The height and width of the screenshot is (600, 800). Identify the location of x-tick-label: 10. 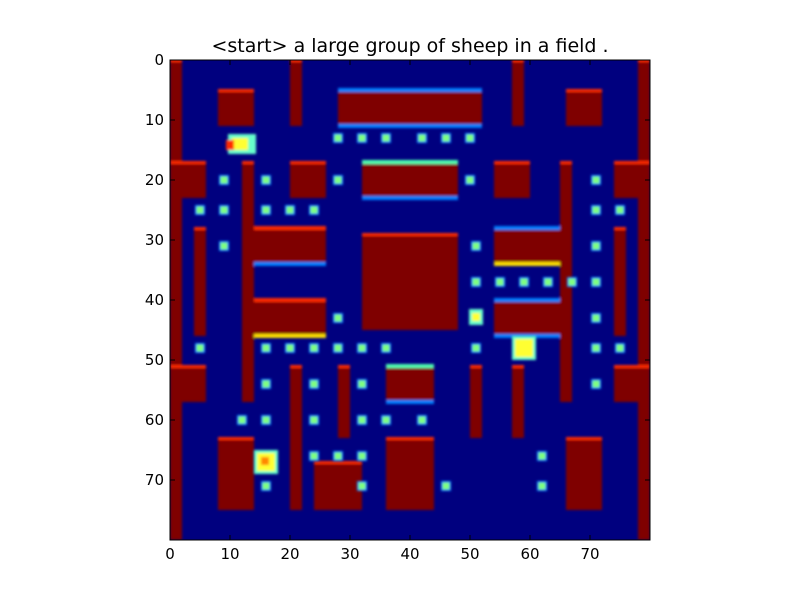
(229, 554).